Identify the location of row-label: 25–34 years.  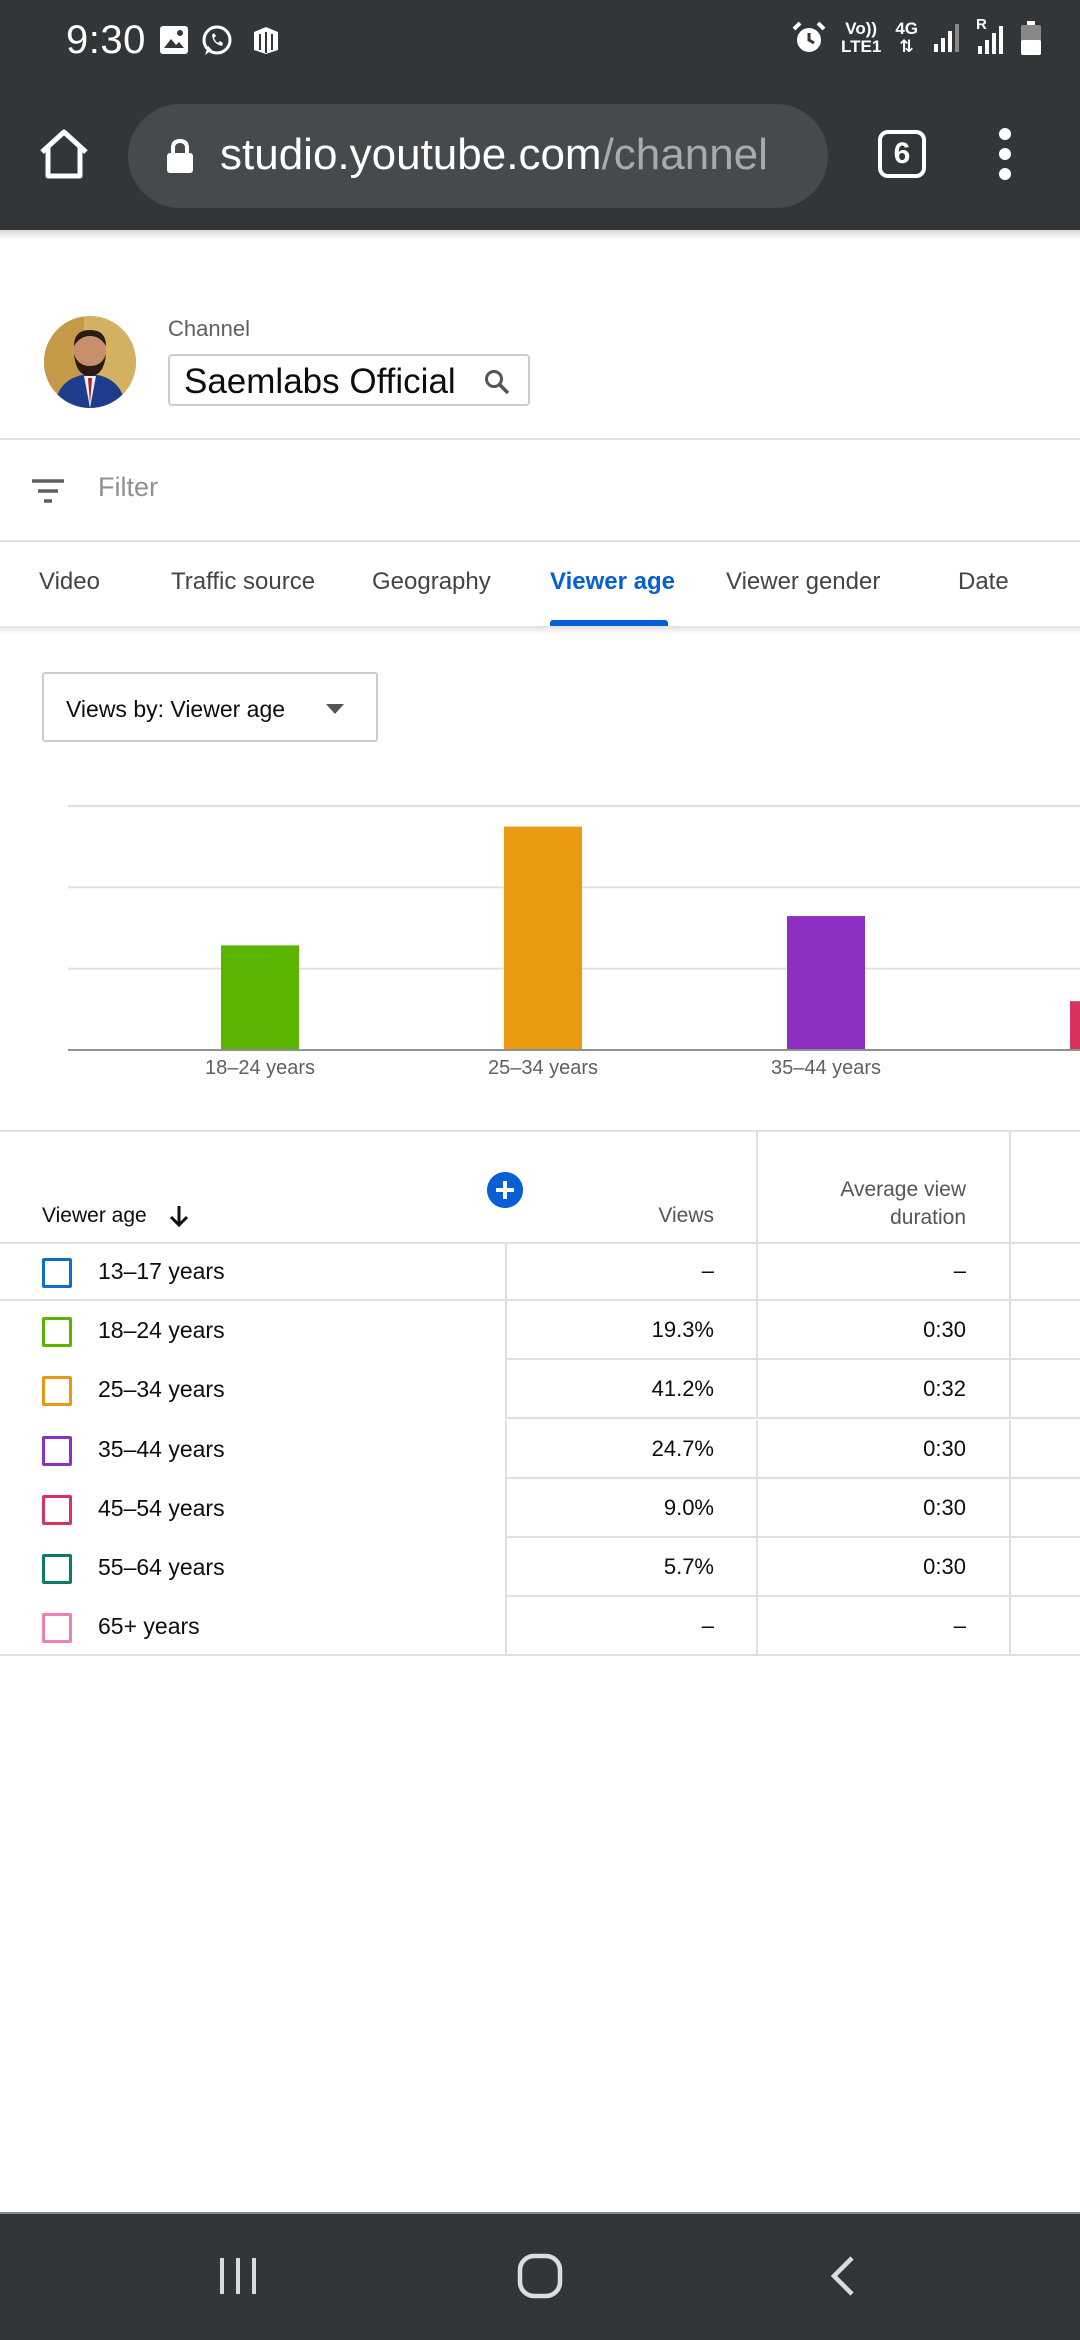
(161, 1389).